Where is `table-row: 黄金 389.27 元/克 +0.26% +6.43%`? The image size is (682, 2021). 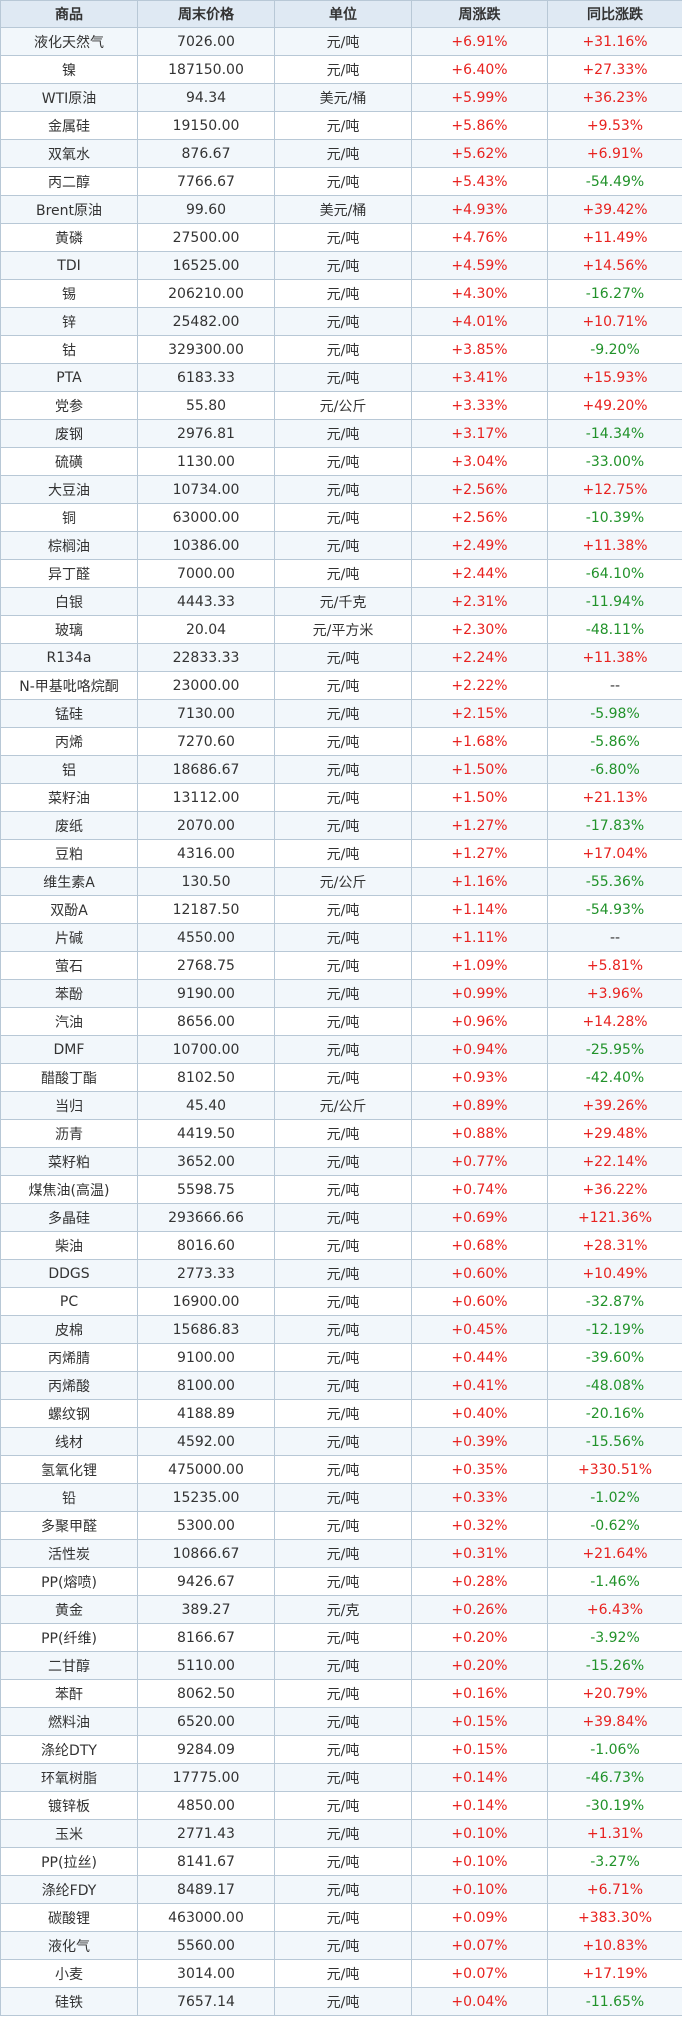
table-row: 黄金 389.27 元/克 +0.26% +6.43% is located at coordinates (341, 1609).